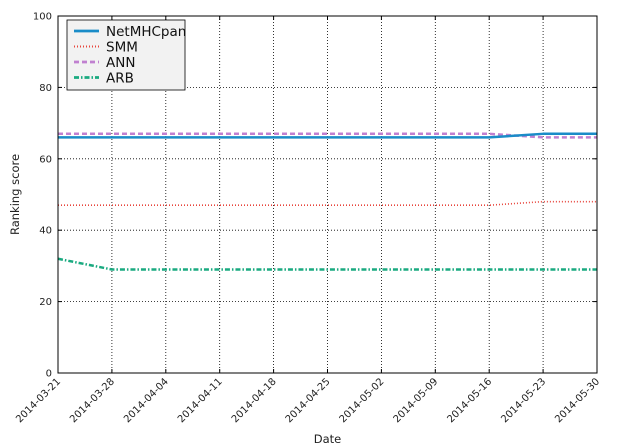  I want to click on x-tick-label: 2014-05-23, so click(523, 400).